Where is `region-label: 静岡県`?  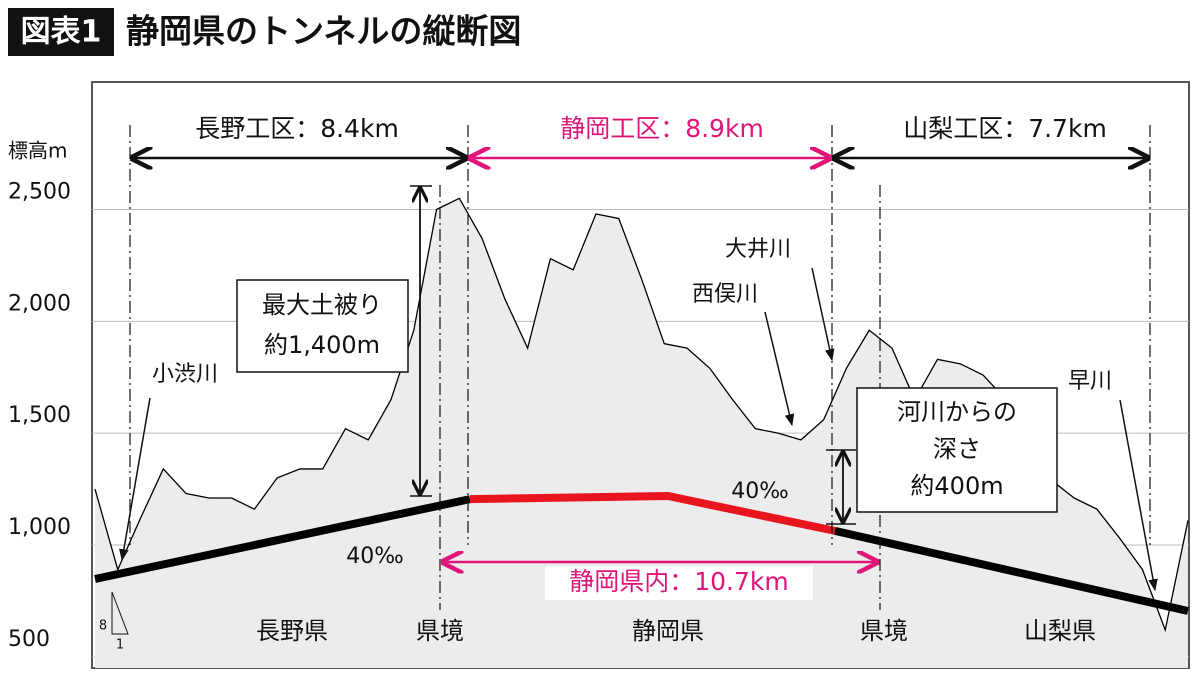
region-label: 静岡県 is located at coordinates (668, 631).